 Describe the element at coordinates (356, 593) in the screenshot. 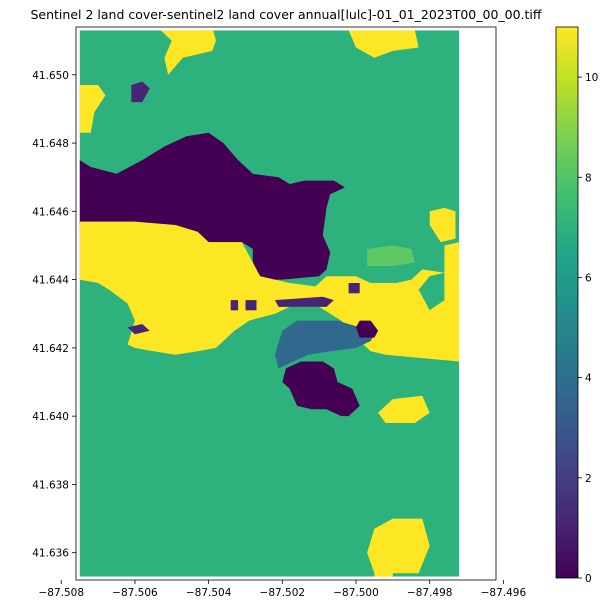

I see `x-tick-label: −87.500` at that location.